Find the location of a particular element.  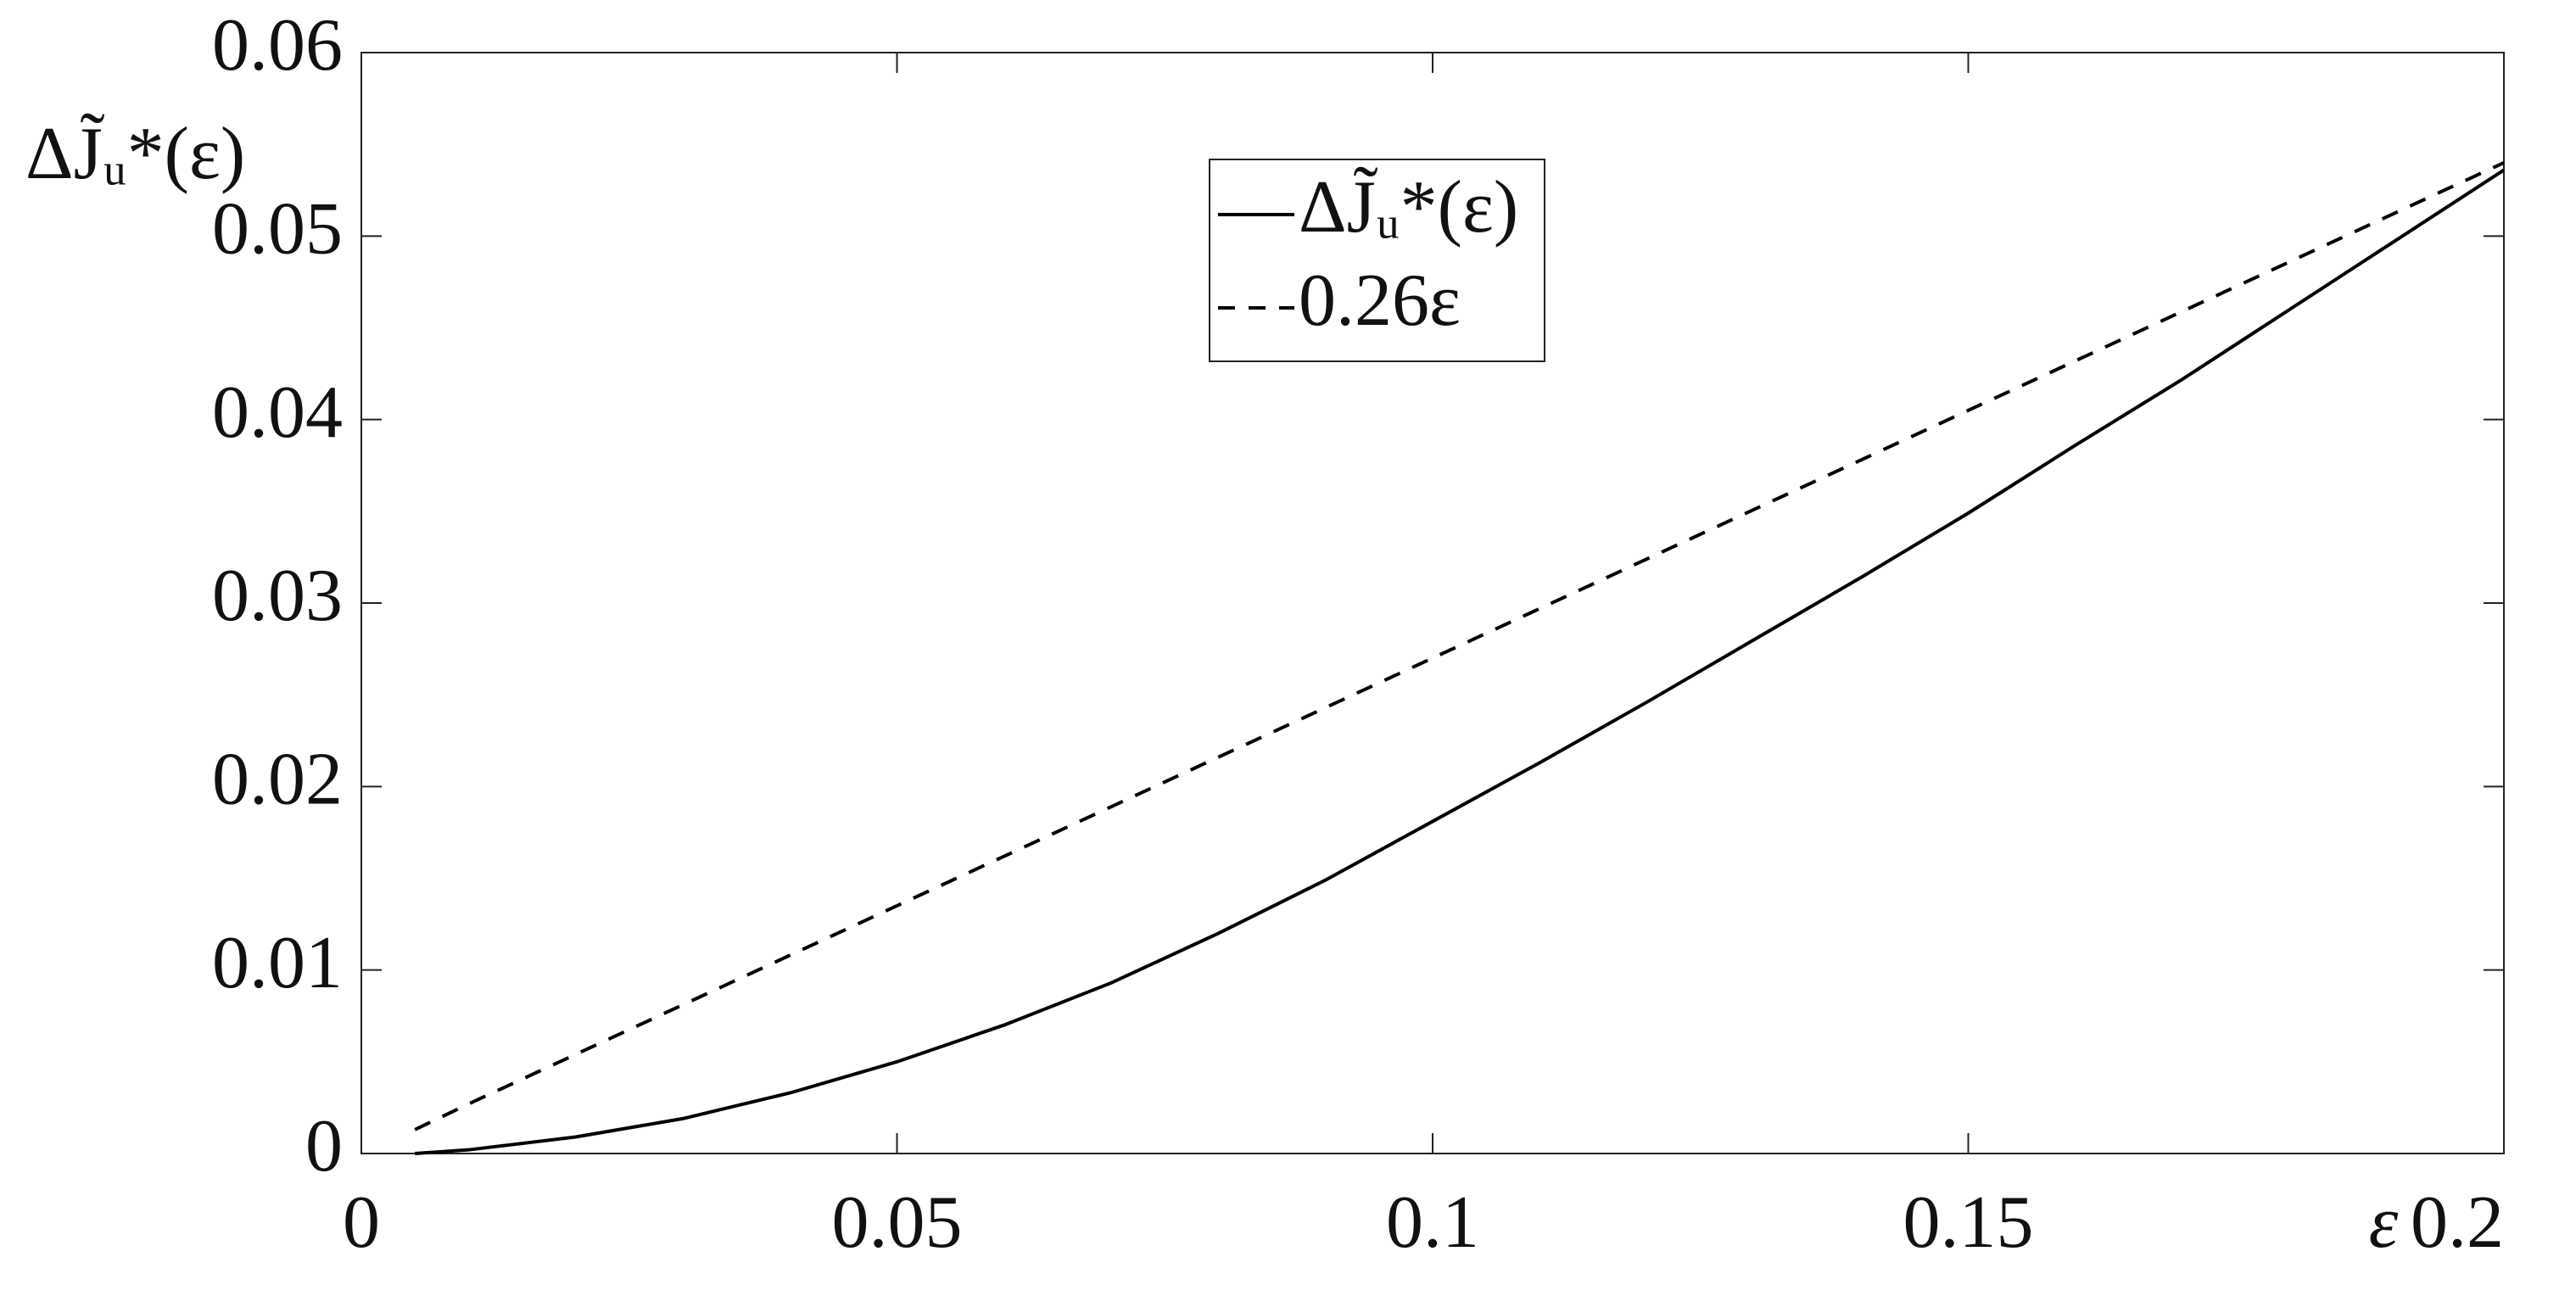

x-tick-label: 0 is located at coordinates (361, 1222).